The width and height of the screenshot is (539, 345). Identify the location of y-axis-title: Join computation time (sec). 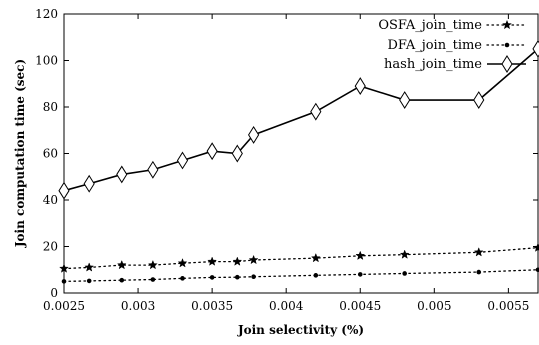
(20, 153).